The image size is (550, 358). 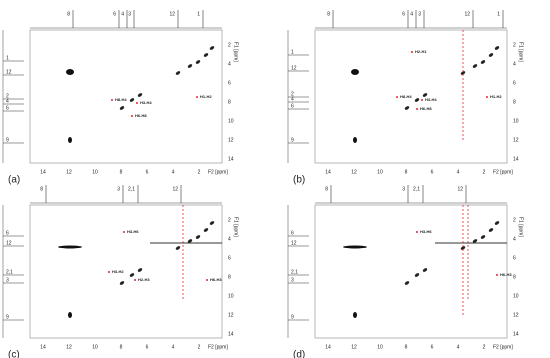 What do you see at coordinates (516, 121) in the screenshot?
I see `y-tick-label: 10` at bounding box center [516, 121].